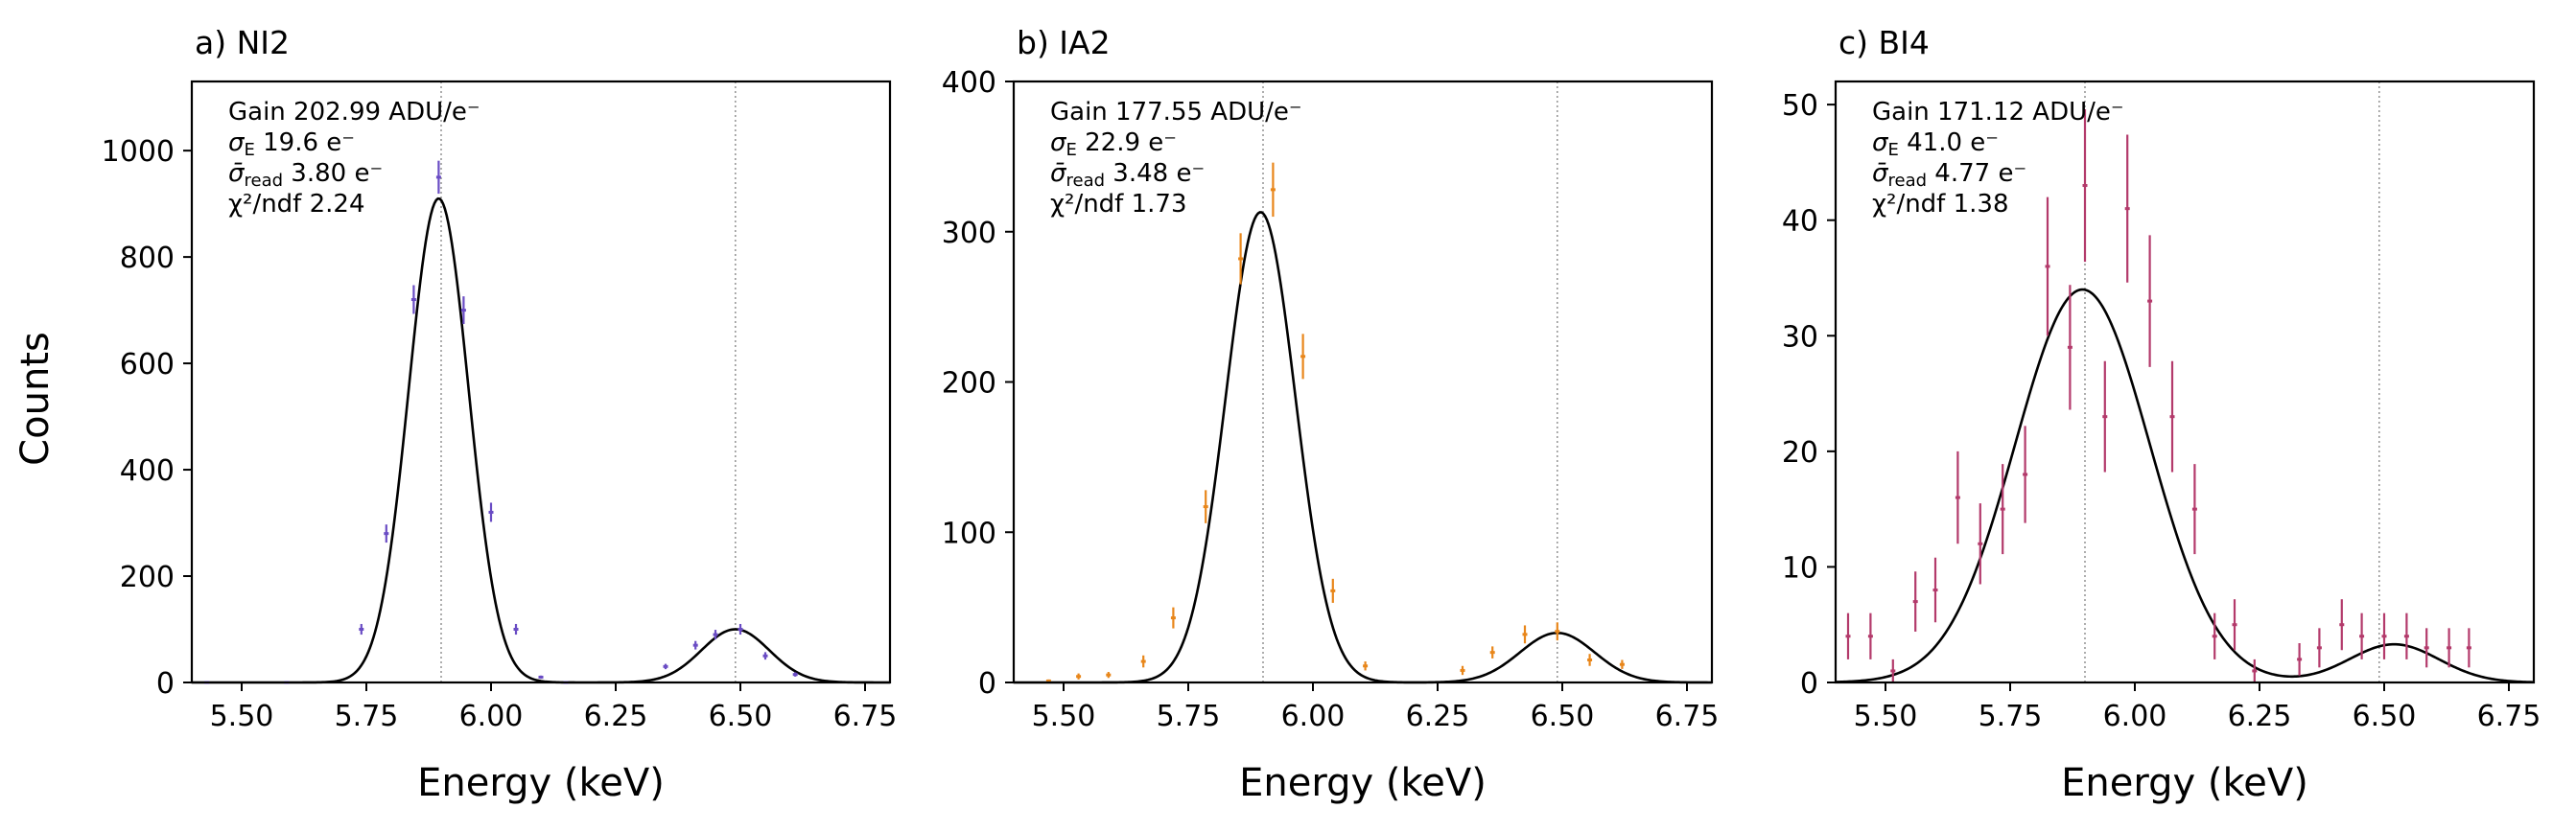 This screenshot has height=832, width=2576. I want to click on x-tick-label: 6.25, so click(616, 716).